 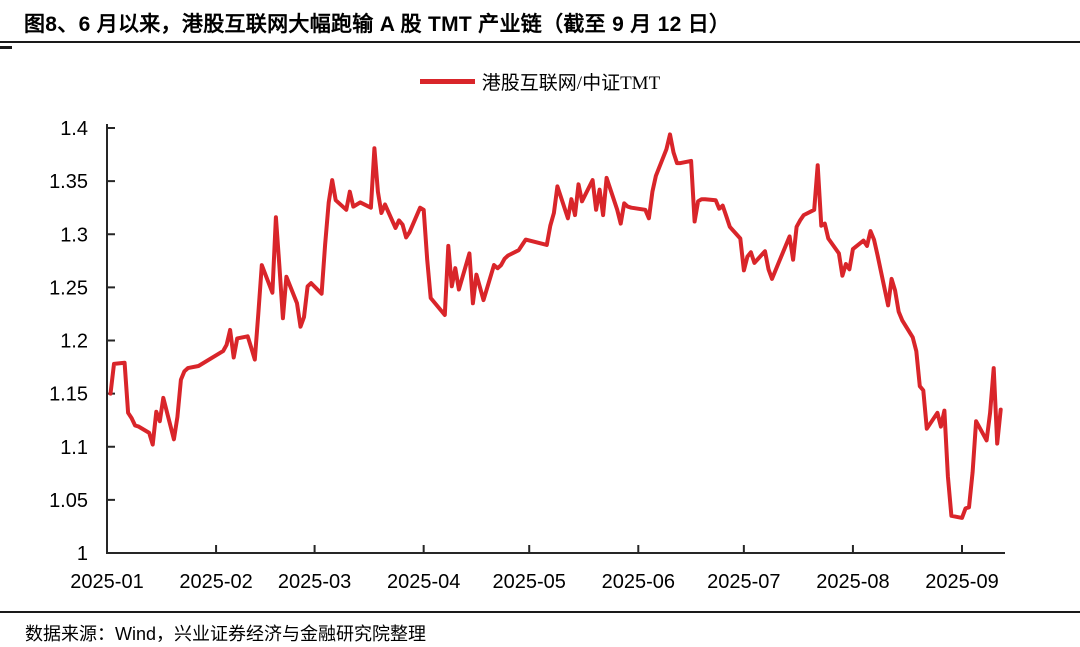 I want to click on y-axis-label: 1.4, so click(x=74, y=129).